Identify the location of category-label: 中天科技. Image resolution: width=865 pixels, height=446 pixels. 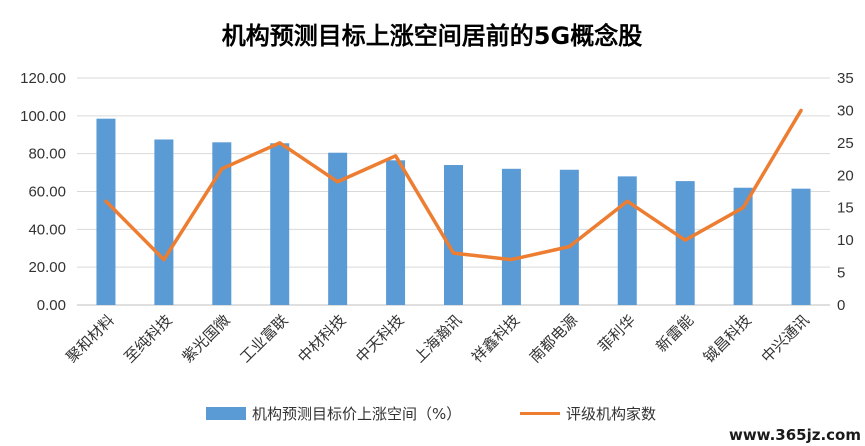
(379, 338).